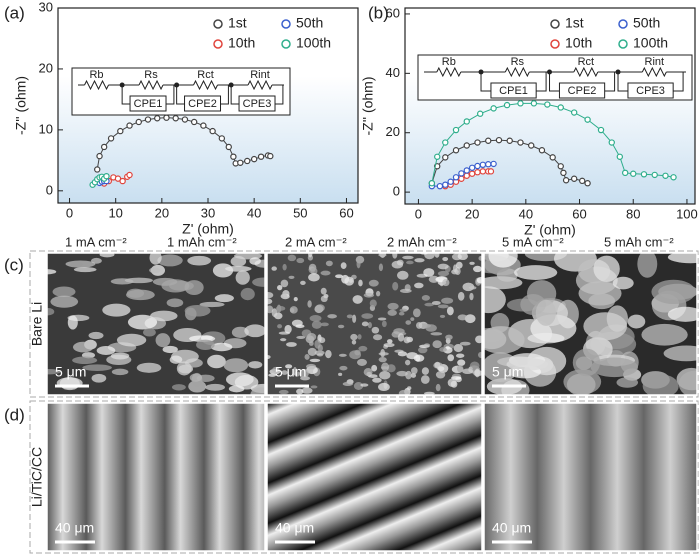 Image resolution: width=700 pixels, height=555 pixels. What do you see at coordinates (218, 44) in the screenshot?
I see `legend-marker` at bounding box center [218, 44].